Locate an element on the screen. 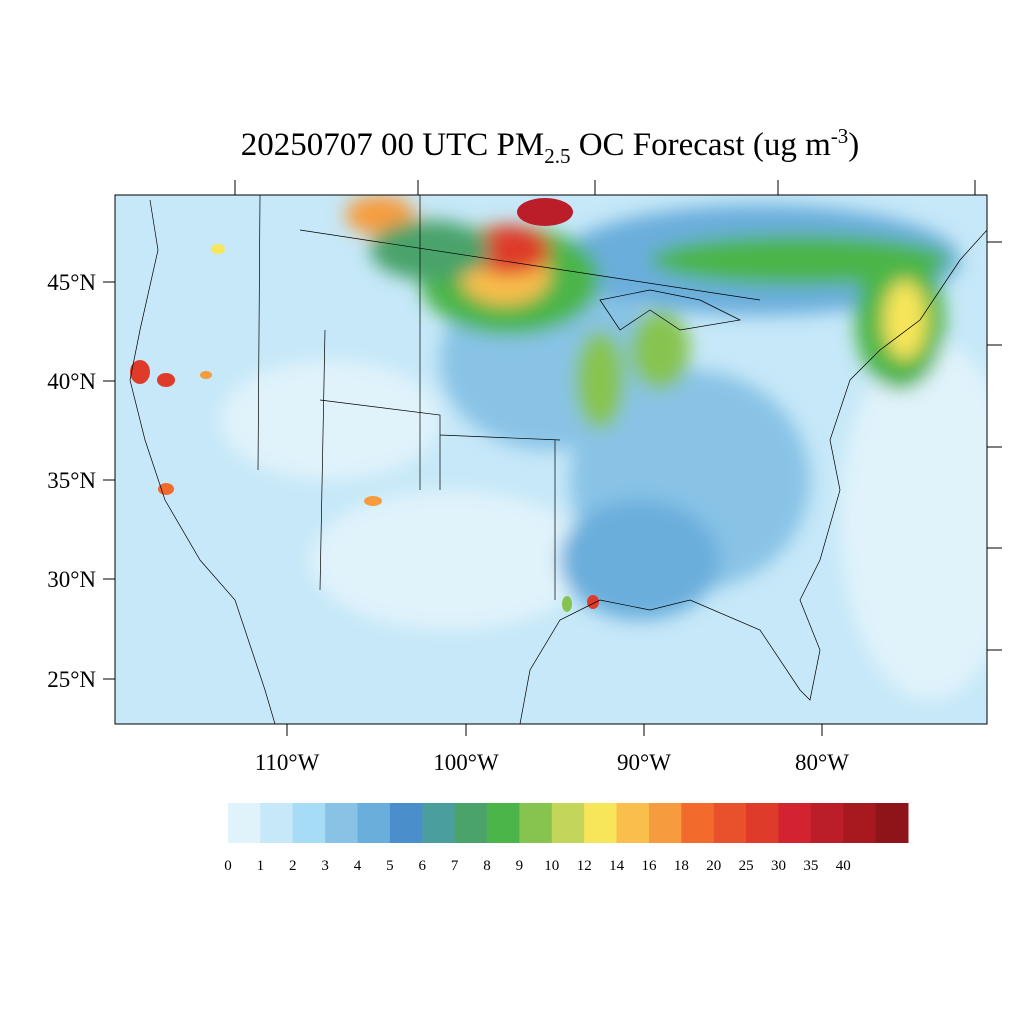 This screenshot has height=1029, width=1024. title-close: ) is located at coordinates (853, 145).